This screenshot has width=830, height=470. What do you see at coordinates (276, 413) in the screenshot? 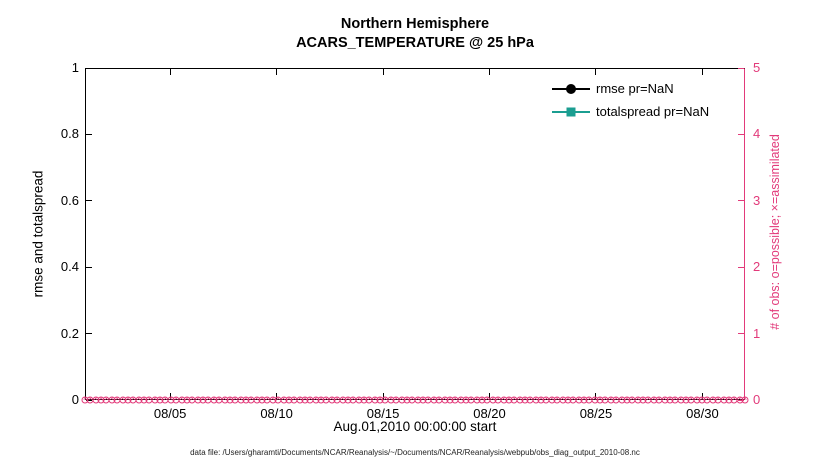
I see `x-tick-label: 08/10` at bounding box center [276, 413].